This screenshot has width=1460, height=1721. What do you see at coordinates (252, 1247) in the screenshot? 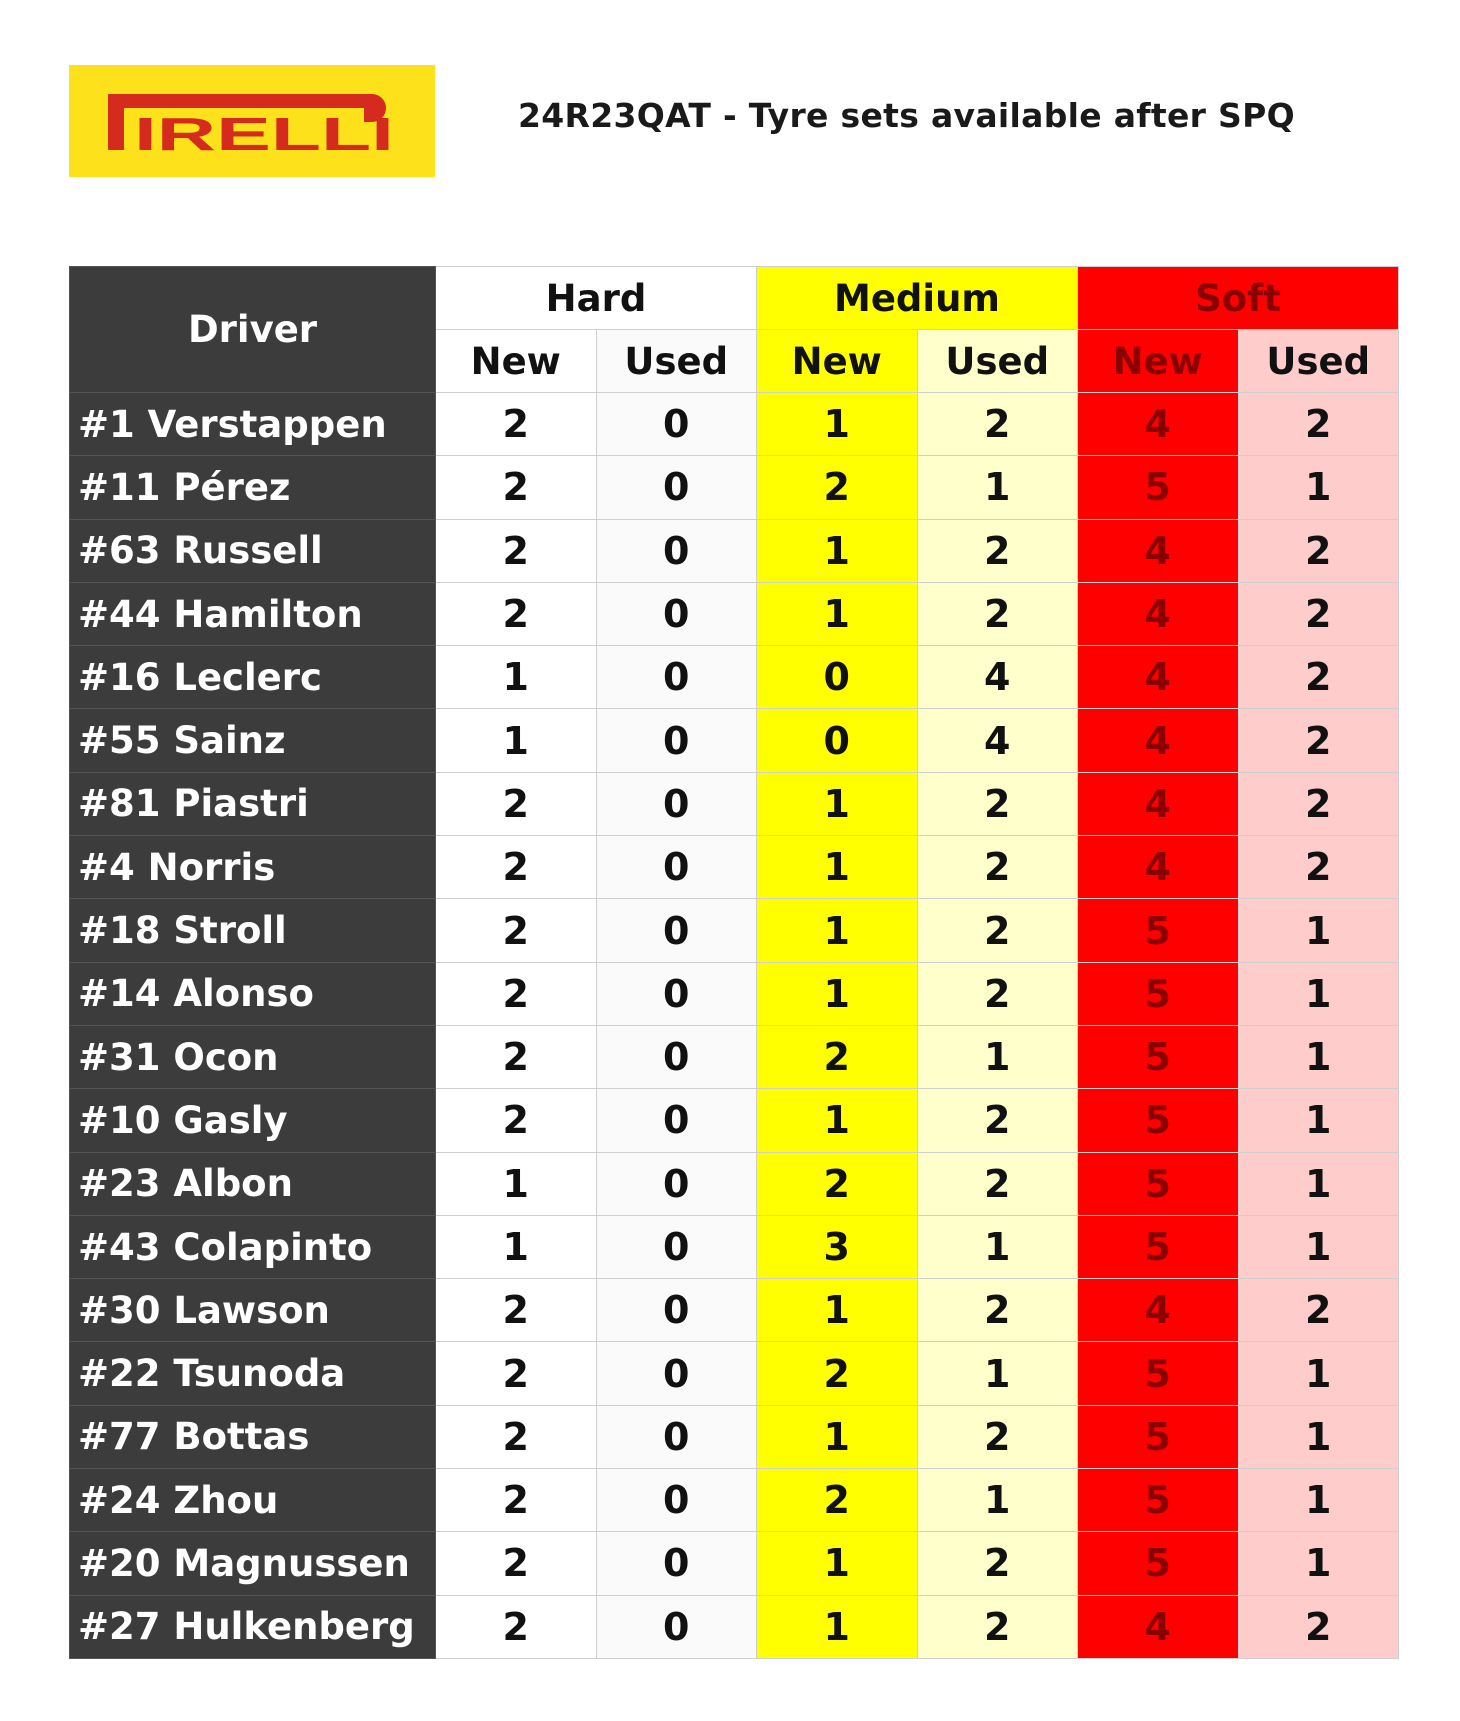
I see `driver-name: #43 Colapinto` at bounding box center [252, 1247].